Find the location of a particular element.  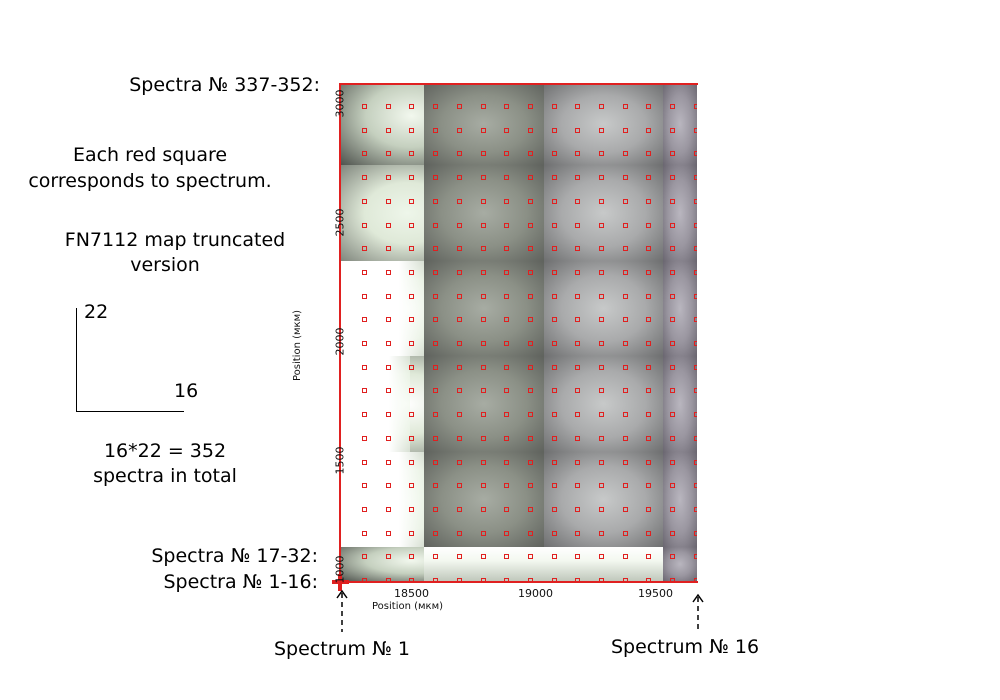

note-map-line2: version is located at coordinates (165, 265).